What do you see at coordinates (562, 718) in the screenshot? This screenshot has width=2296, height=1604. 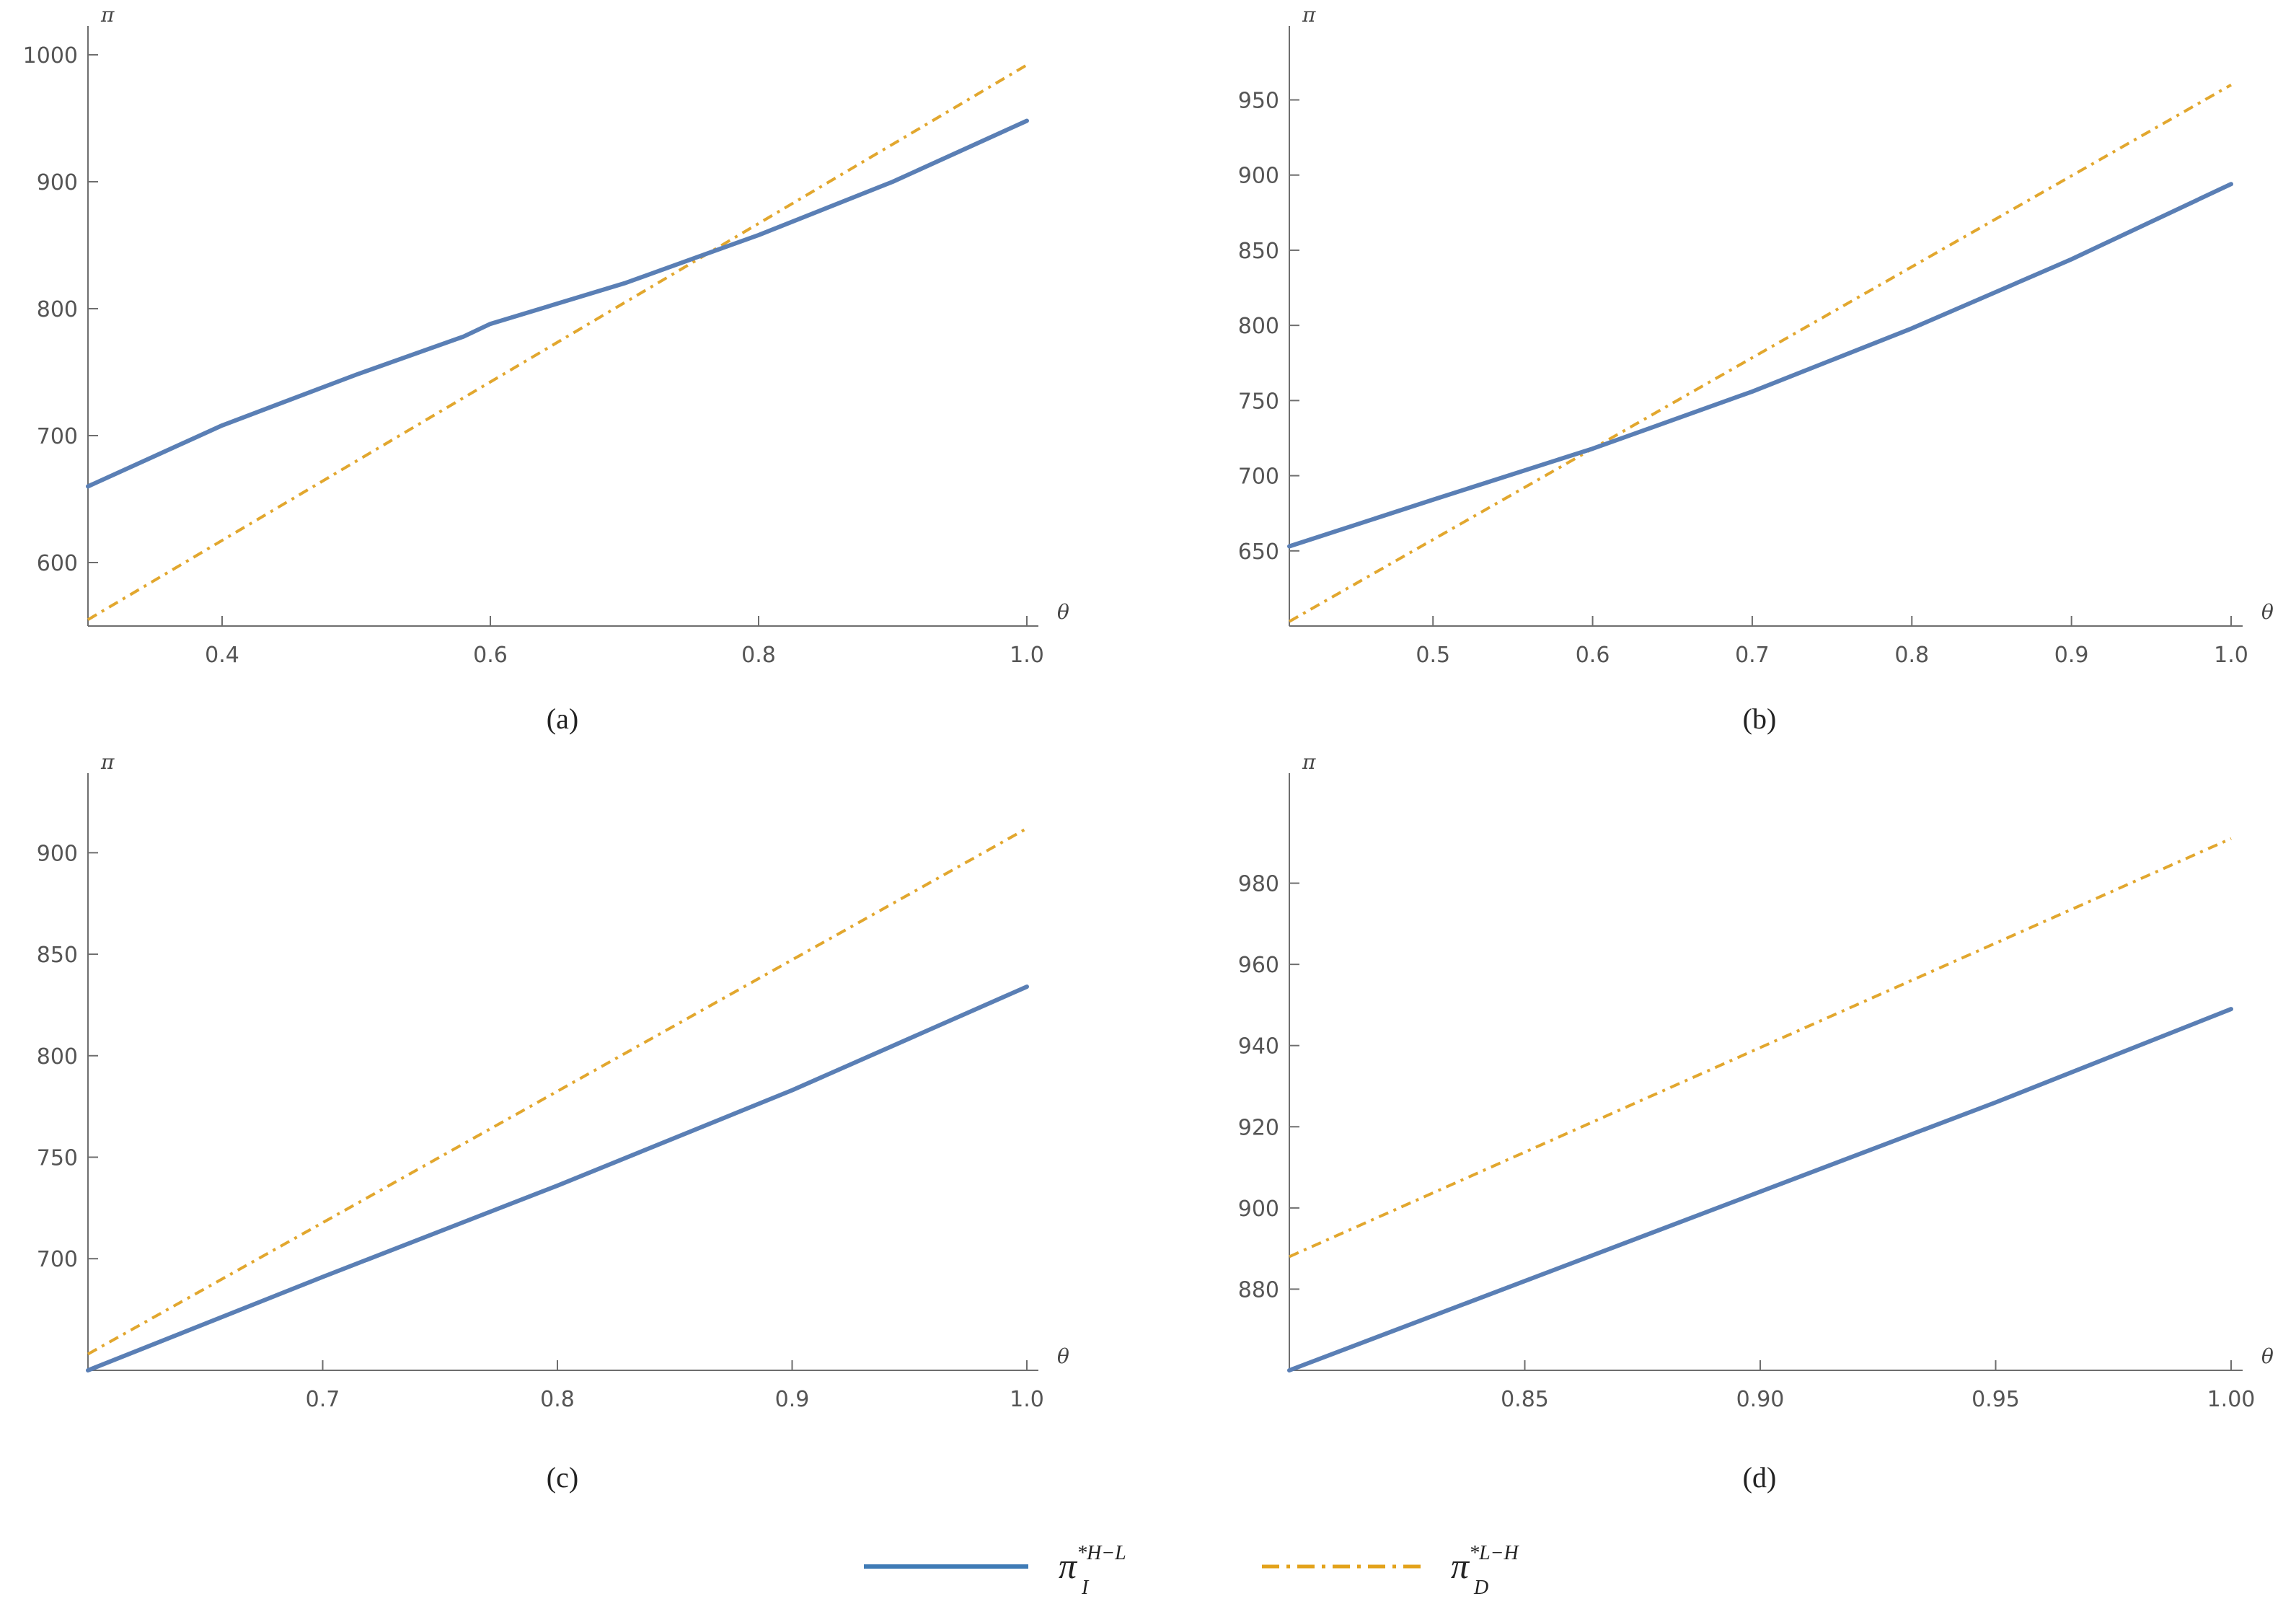 I see `panel-caption-a: (a)` at bounding box center [562, 718].